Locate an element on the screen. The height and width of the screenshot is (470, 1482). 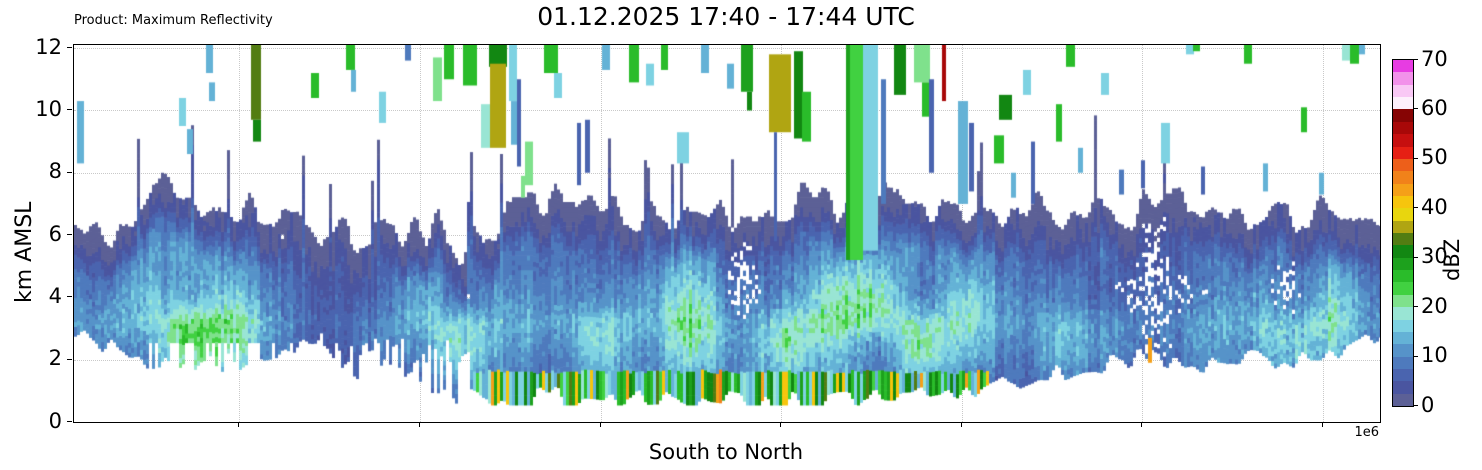
colorbar-tick-label: 30 is located at coordinates (1434, 256).